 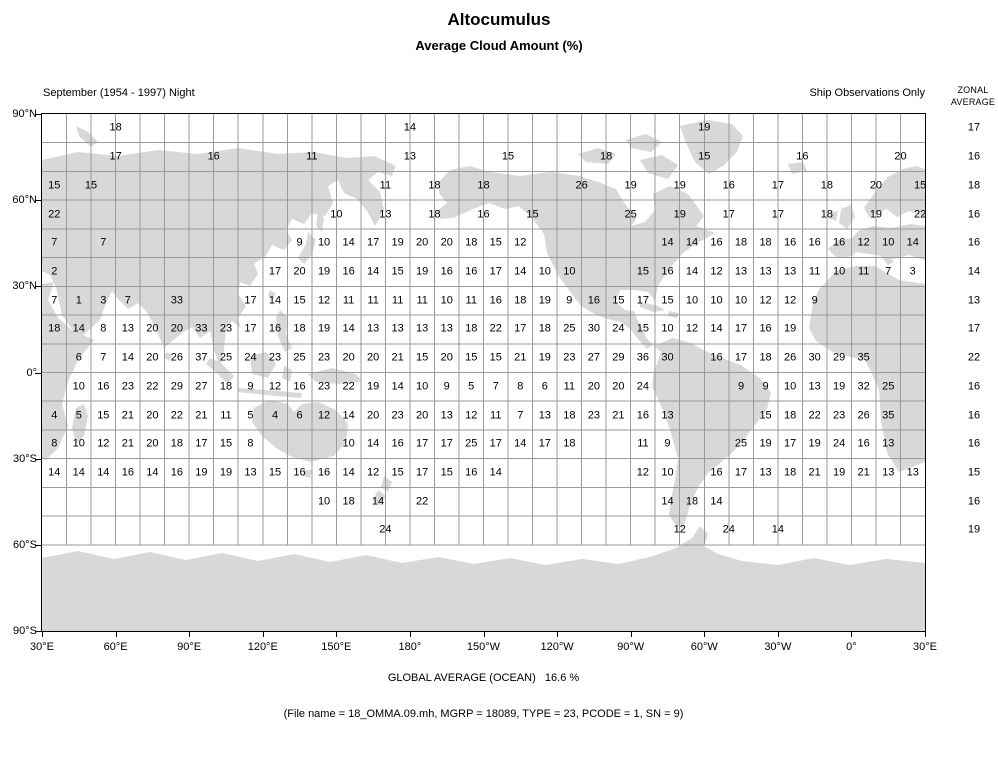 I want to click on grid-value: 33, so click(x=201, y=328).